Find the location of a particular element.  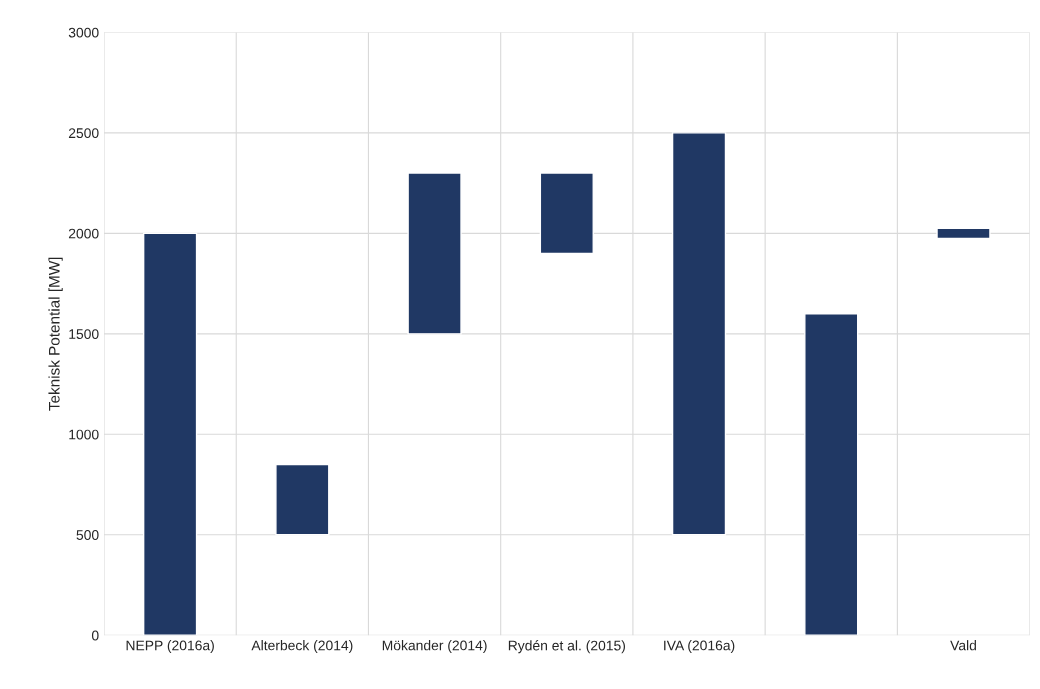

y-tick-label: 500 is located at coordinates (87, 535).